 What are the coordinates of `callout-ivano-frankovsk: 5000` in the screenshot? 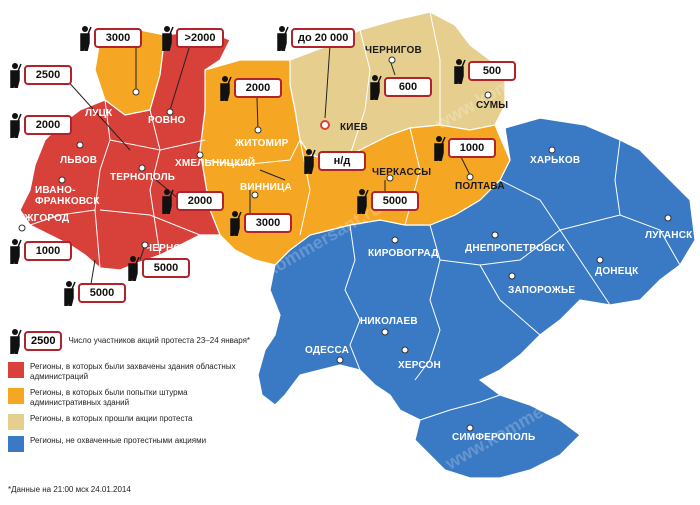 It's located at (94, 293).